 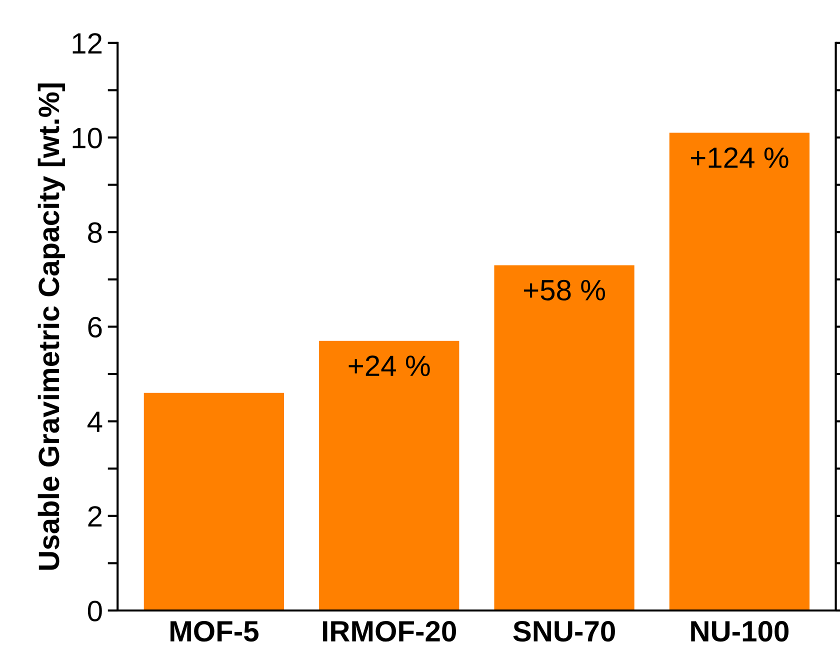 I want to click on x-tick-label: SNU-70, so click(x=564, y=631).